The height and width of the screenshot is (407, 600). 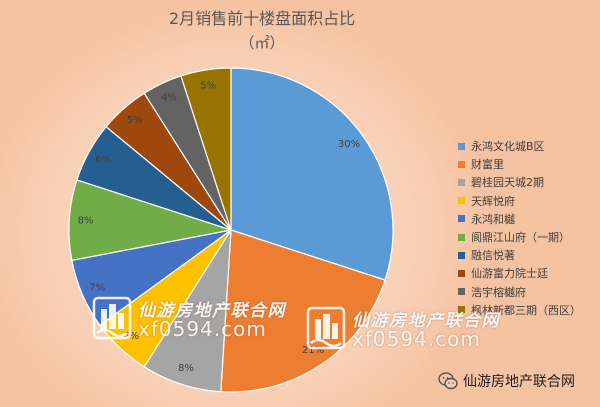 What do you see at coordinates (493, 219) in the screenshot?
I see `legend-label: 永鸿和樾` at bounding box center [493, 219].